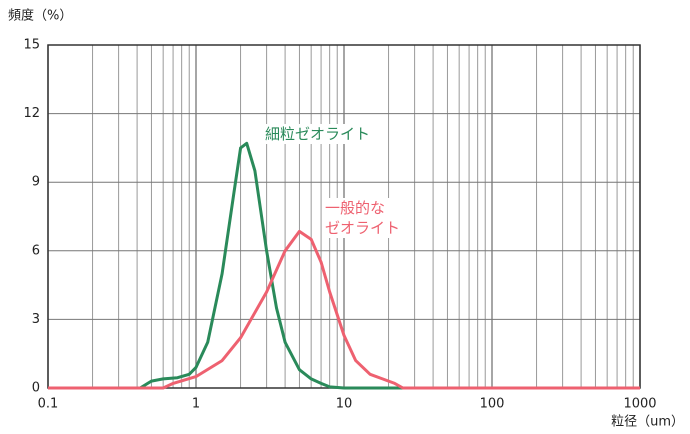  What do you see at coordinates (318, 134) in the screenshot?
I see `series-label: 細粒ゼオライト` at bounding box center [318, 134].